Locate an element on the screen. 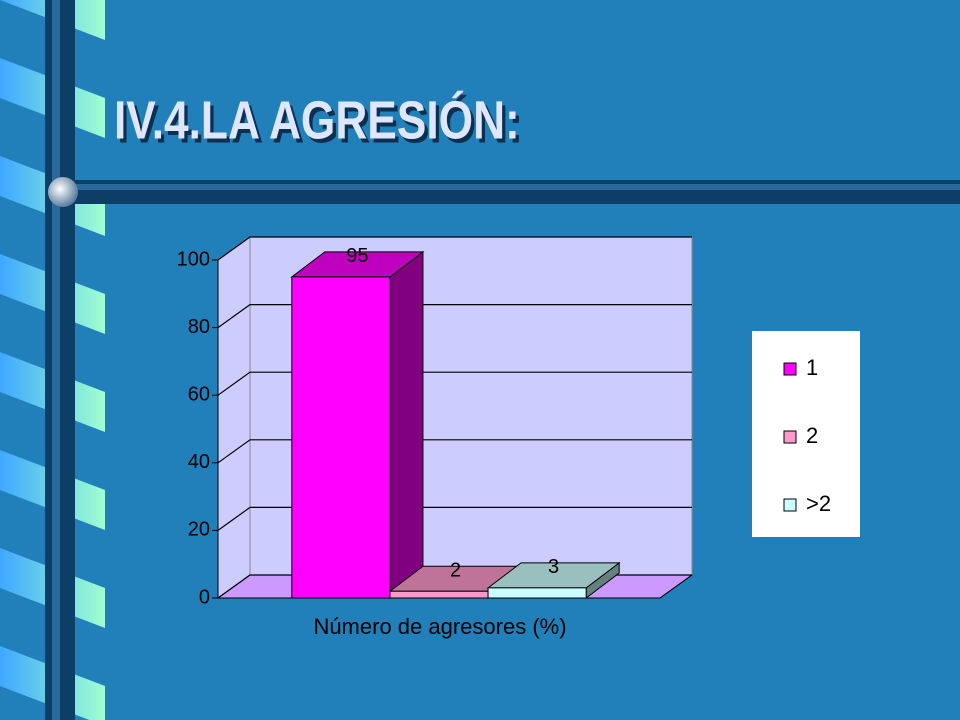 The width and height of the screenshot is (960, 720). title: IV.4.LA AGRESIÓN: is located at coordinates (317, 119).